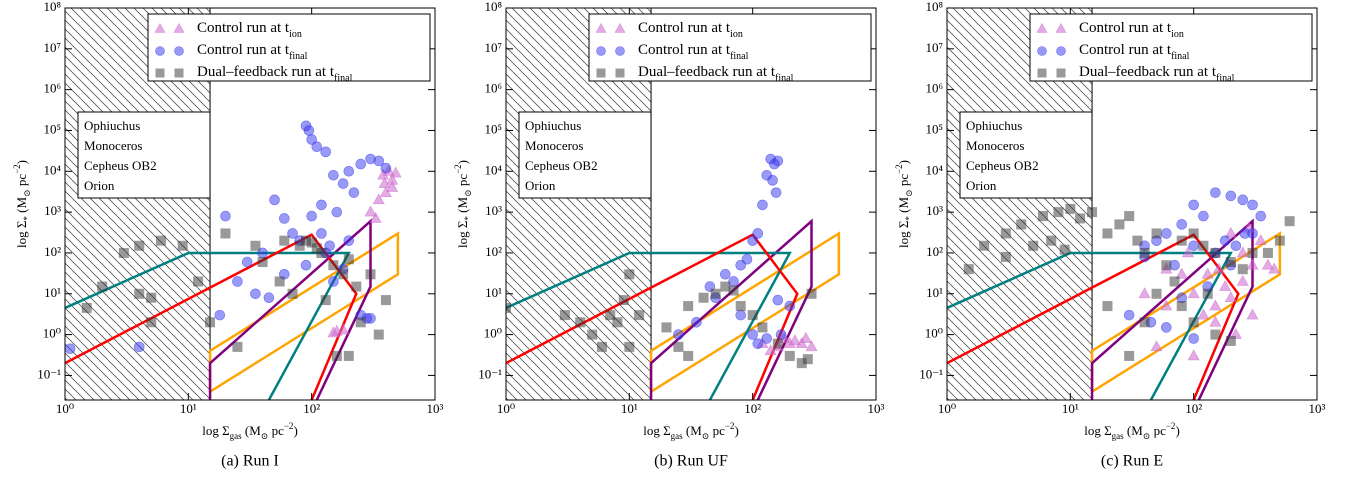  I want to click on label-part: (M, so click(1134, 430).